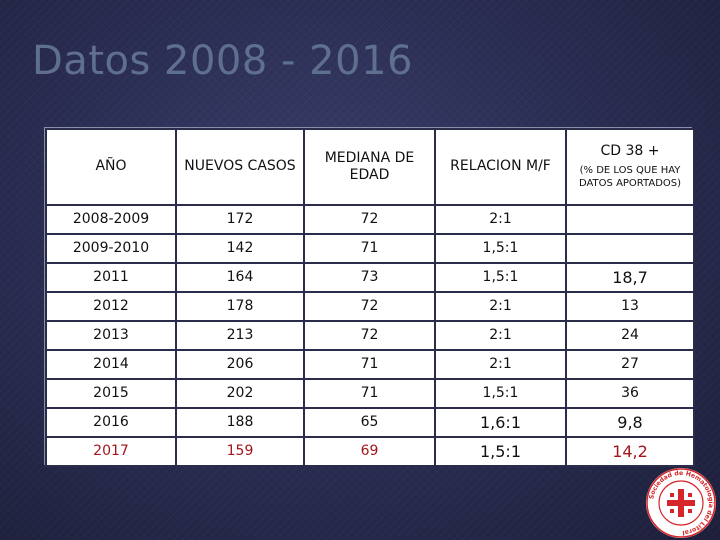 This screenshot has width=720, height=540. I want to click on logo-seal-icon: Sociedad de Hematología del Litoral, so click(681, 503).